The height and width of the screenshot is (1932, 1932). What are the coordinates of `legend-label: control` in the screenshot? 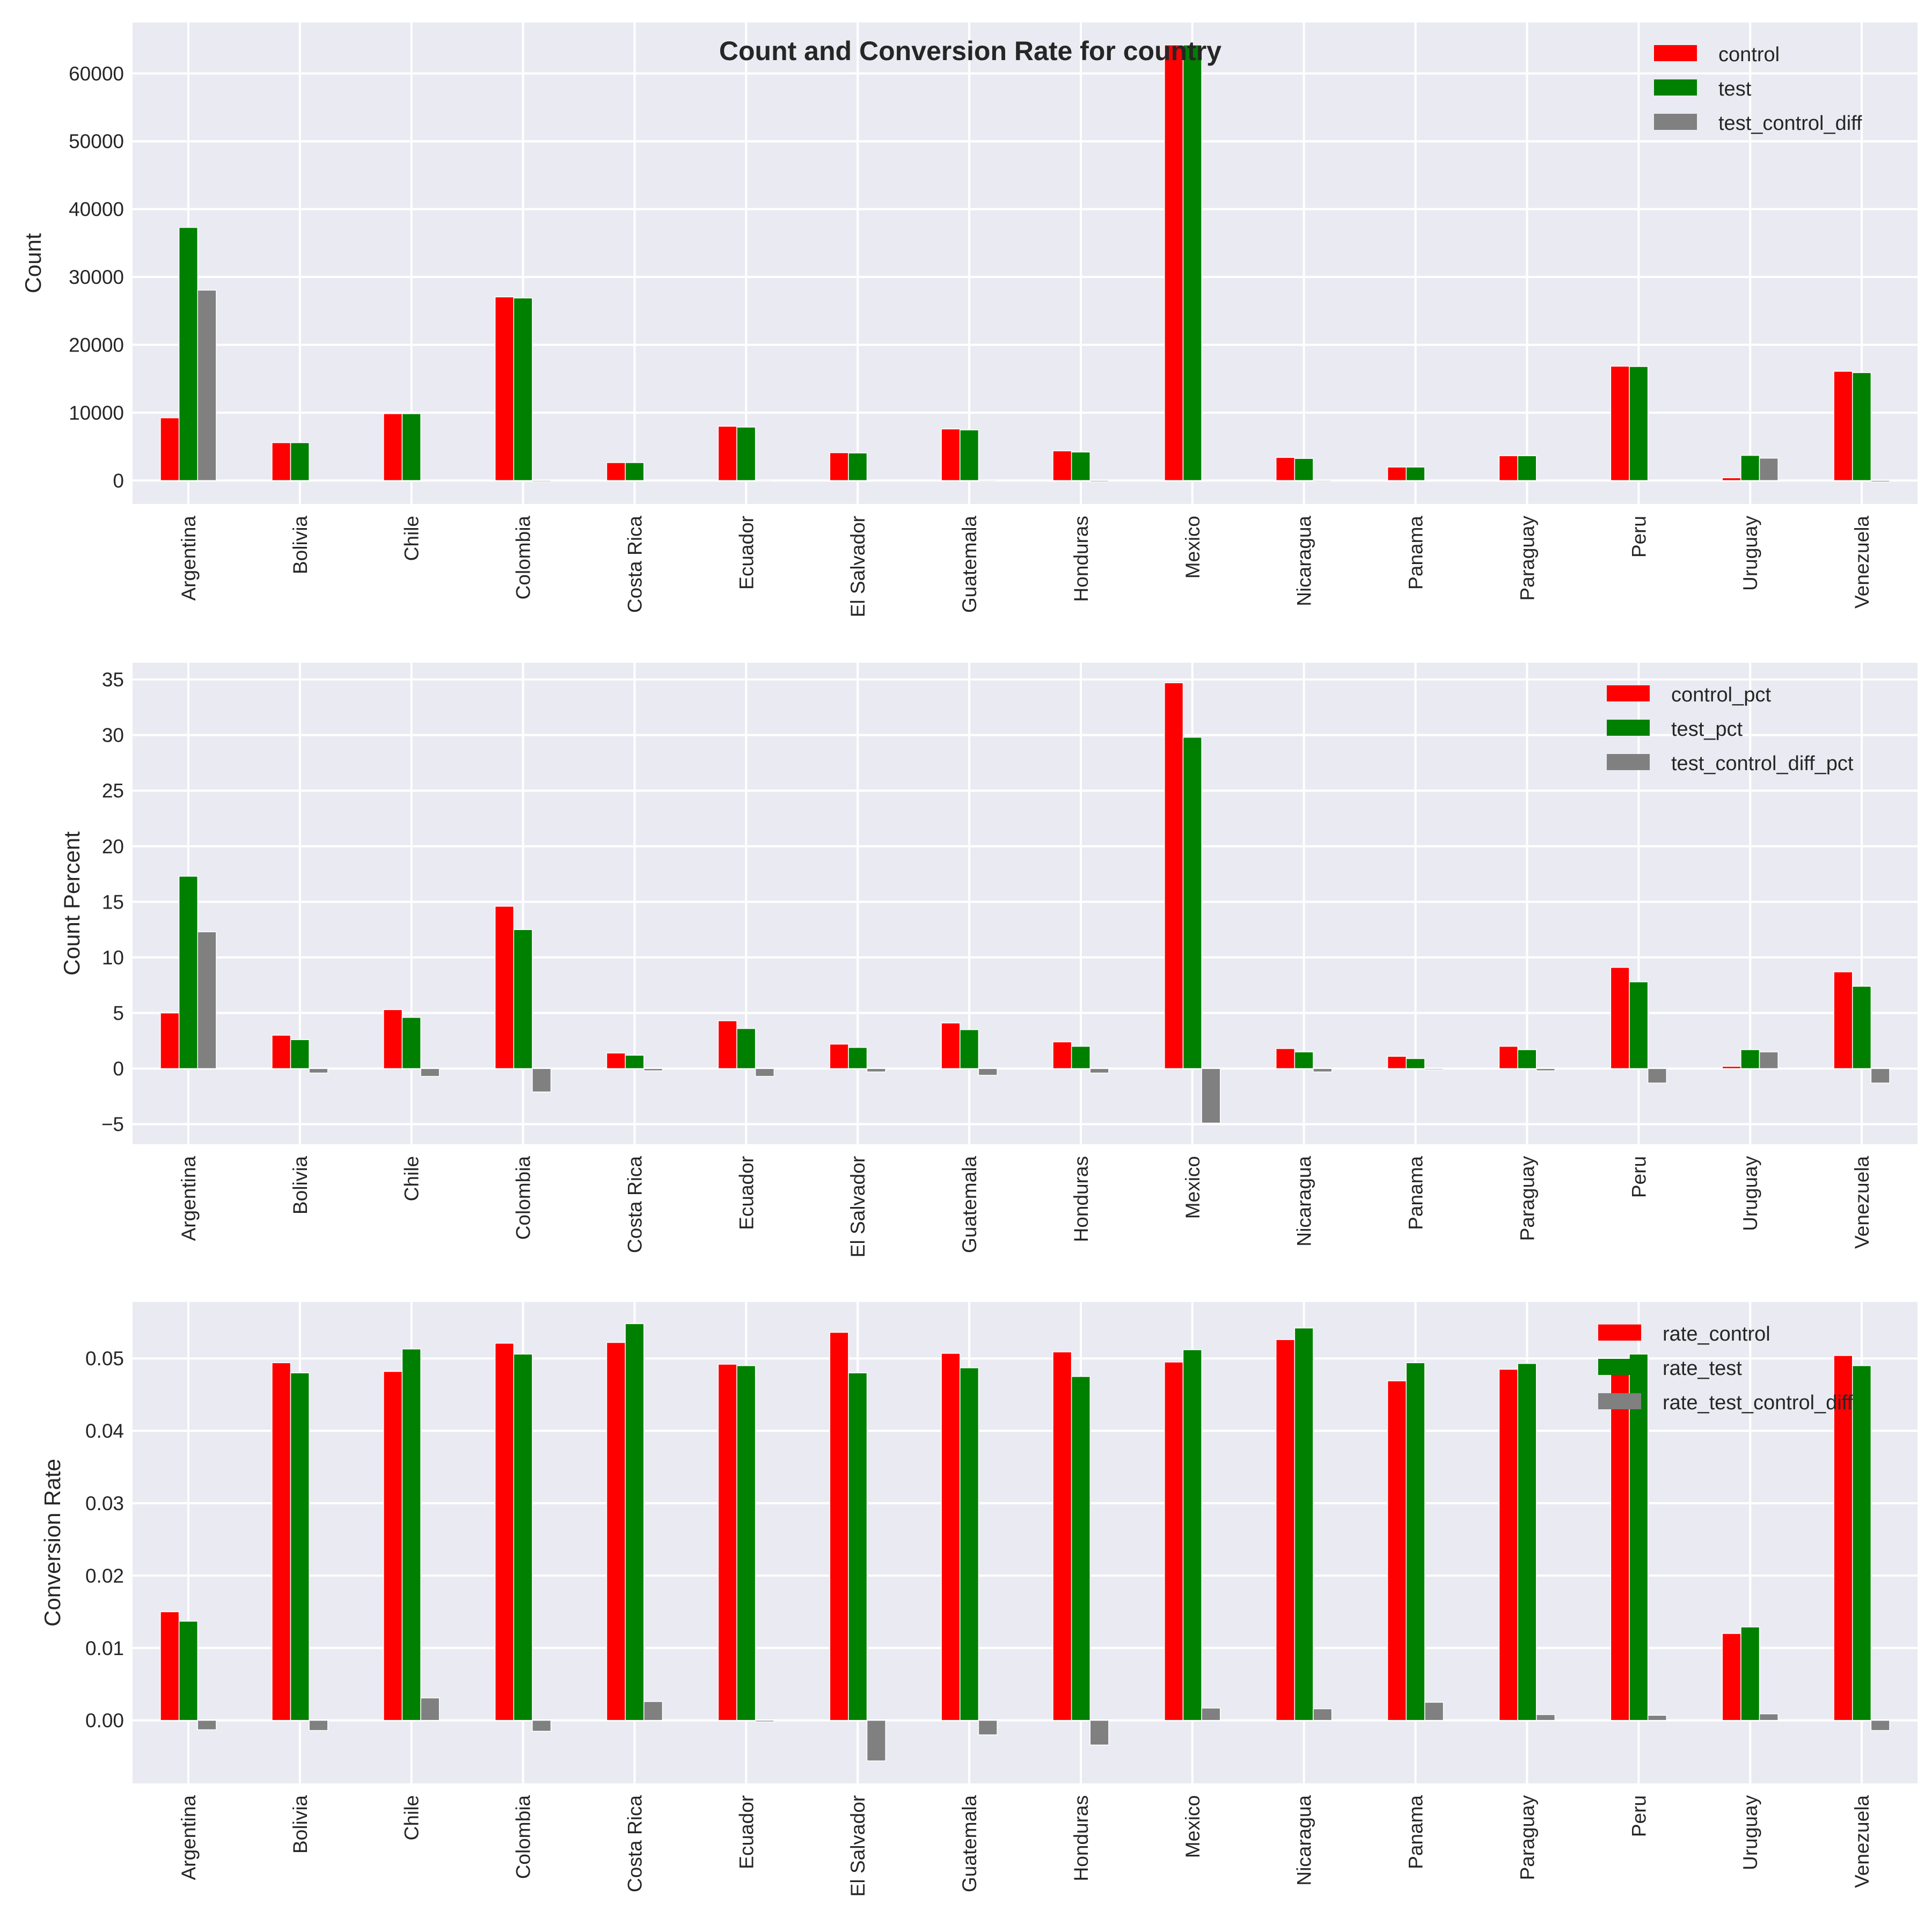 It's located at (1749, 54).